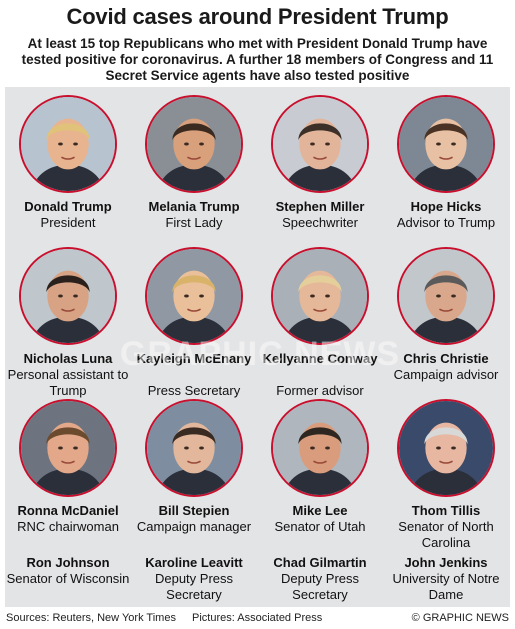 The width and height of the screenshot is (515, 629). Describe the element at coordinates (194, 222) in the screenshot. I see `person-role: First Lady` at that location.